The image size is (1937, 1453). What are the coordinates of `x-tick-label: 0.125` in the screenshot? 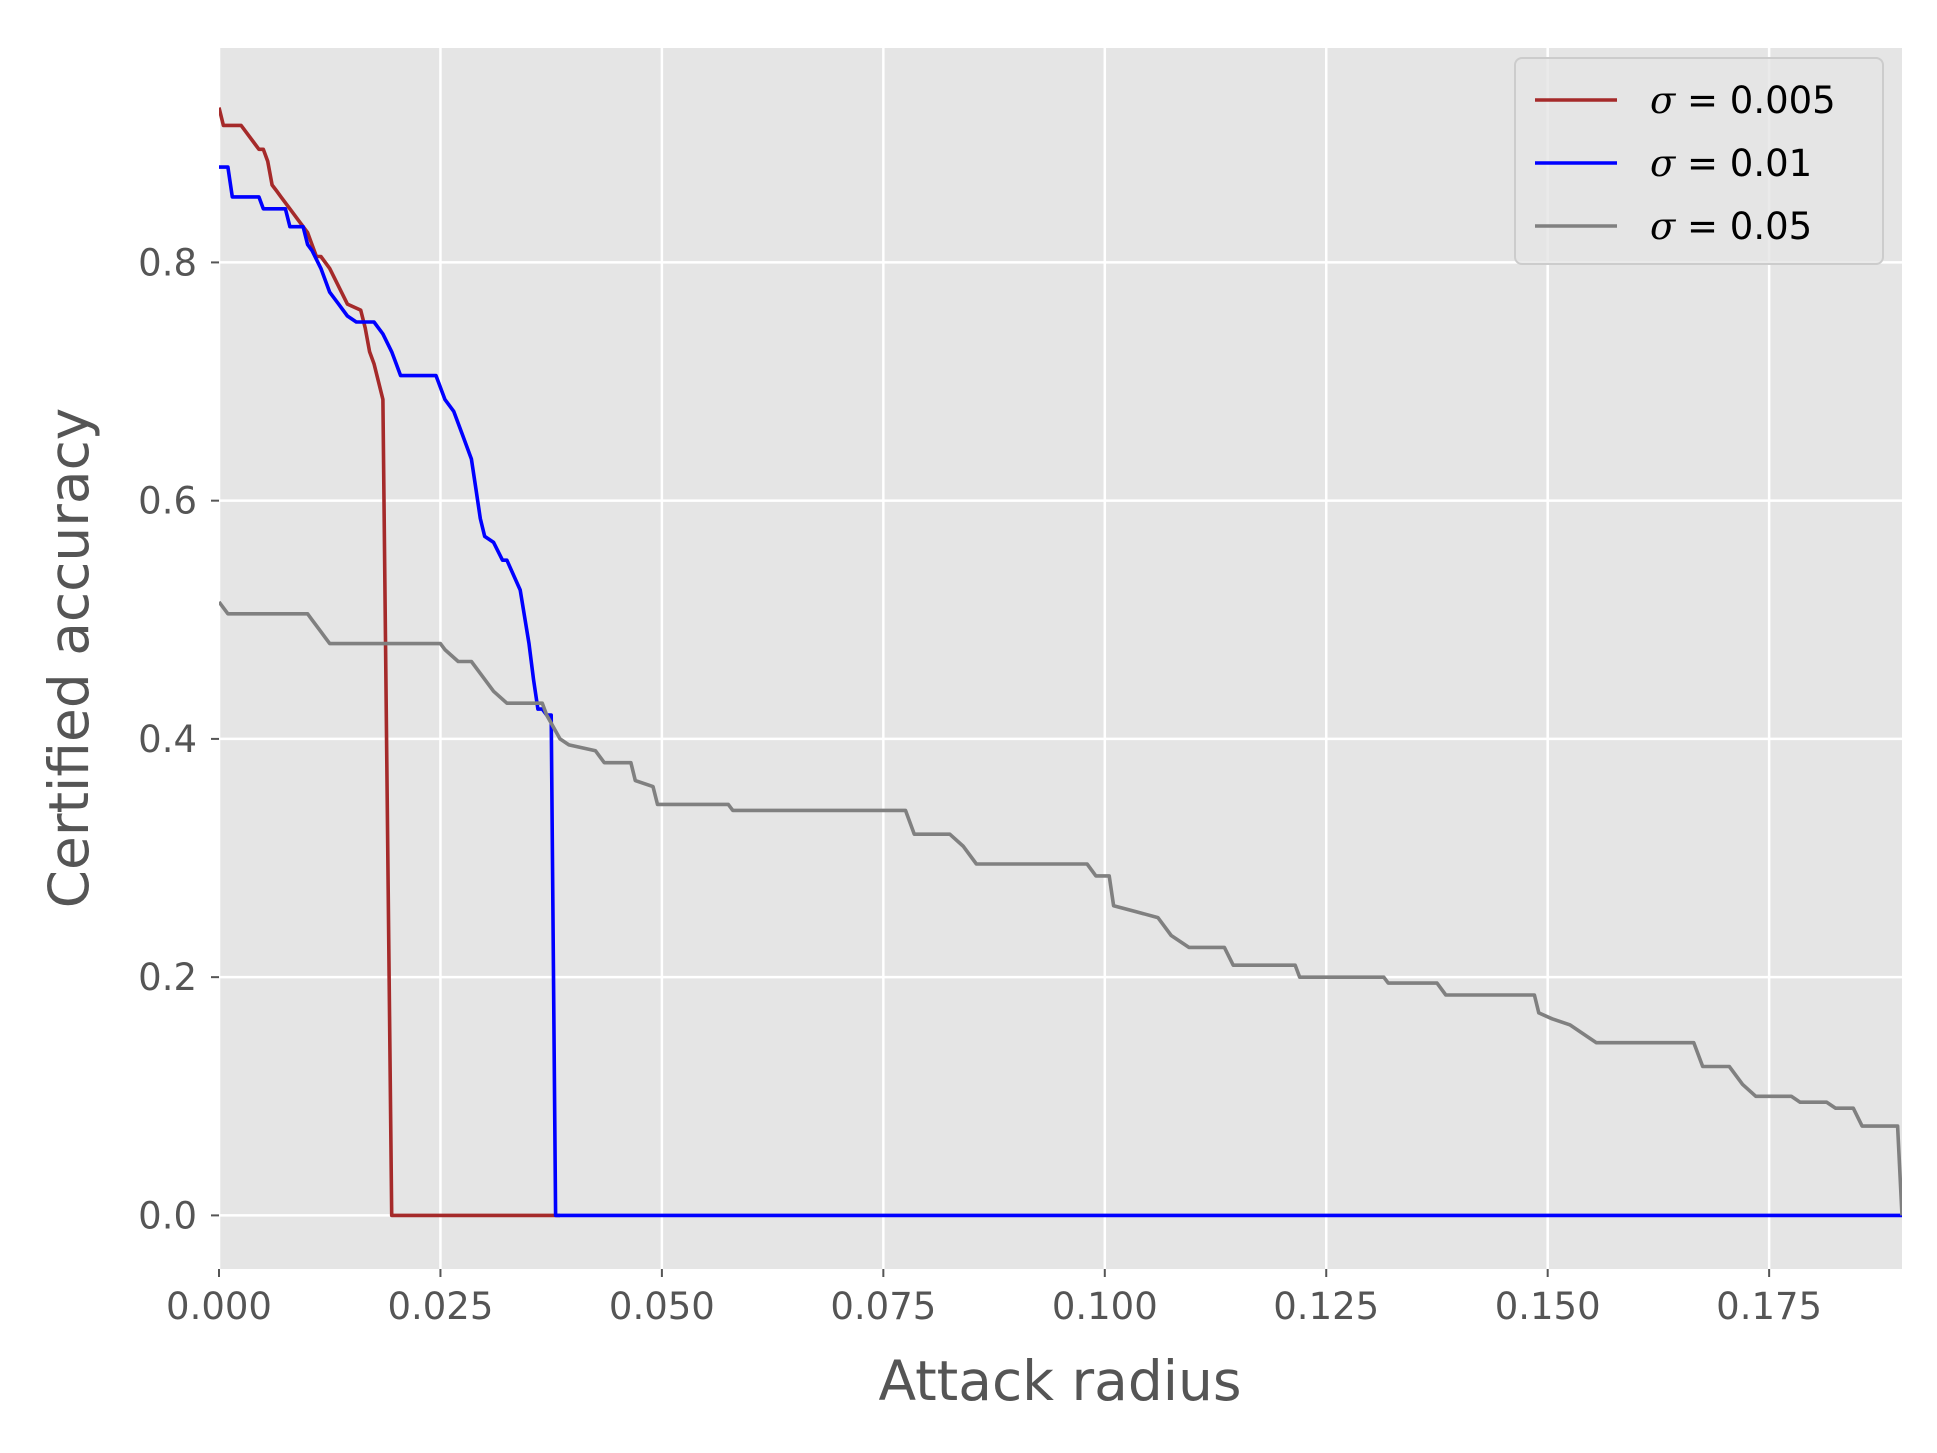 It's located at (1326, 1306).